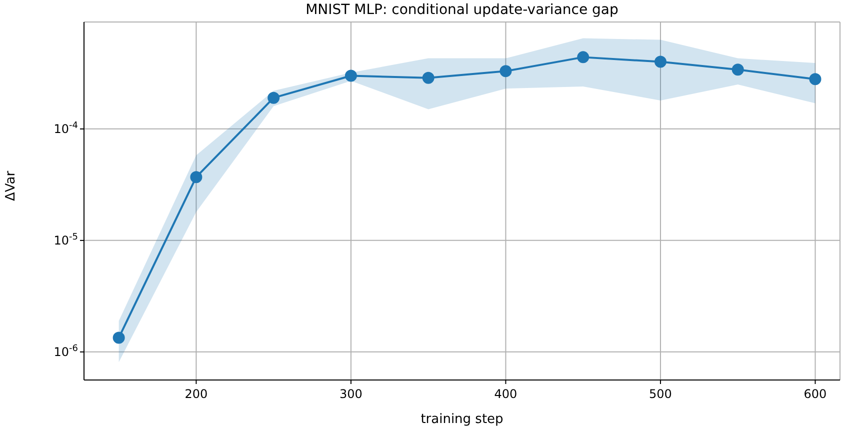  What do you see at coordinates (196, 394) in the screenshot?
I see `x-tick-label: 200` at bounding box center [196, 394].